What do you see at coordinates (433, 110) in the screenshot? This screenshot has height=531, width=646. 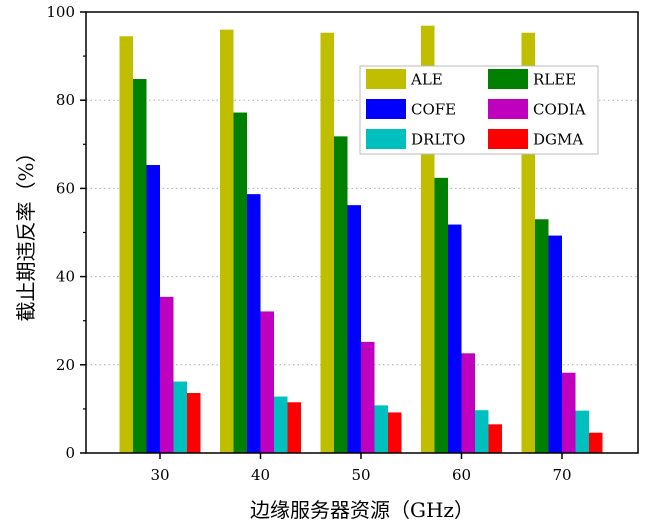 I see `legend-label-cofe: COFE` at bounding box center [433, 110].